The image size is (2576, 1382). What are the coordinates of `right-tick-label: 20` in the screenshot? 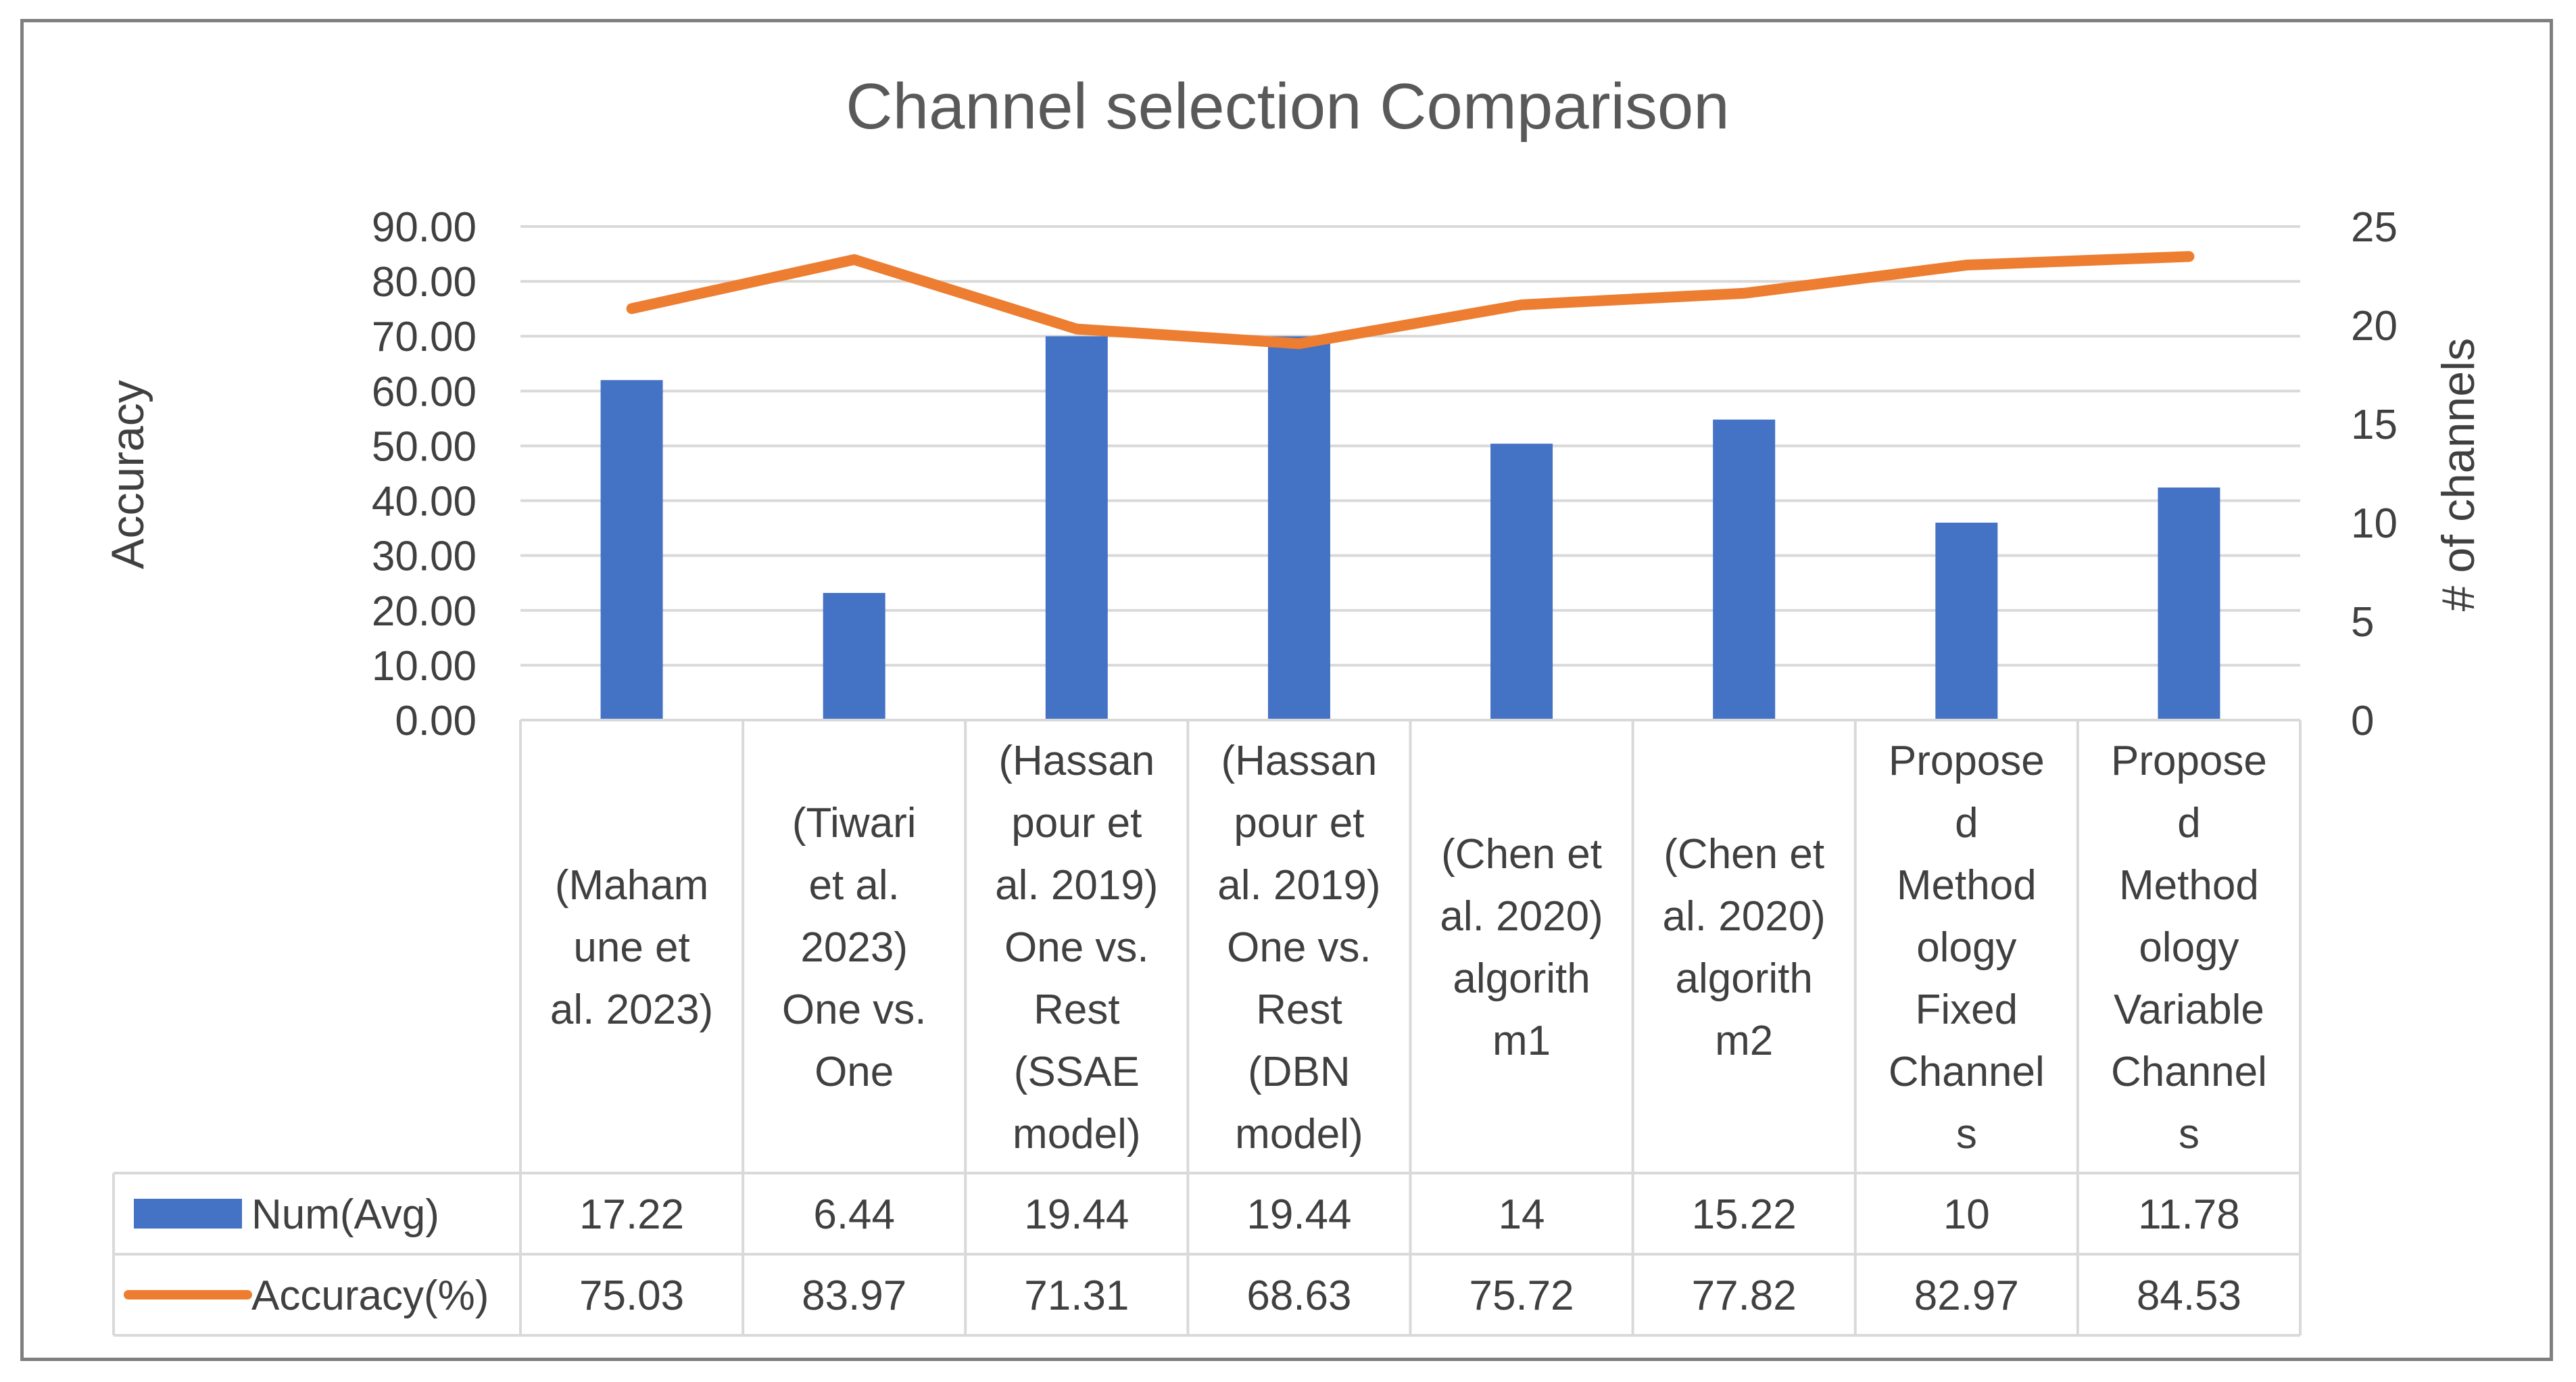 It's located at (2374, 326).